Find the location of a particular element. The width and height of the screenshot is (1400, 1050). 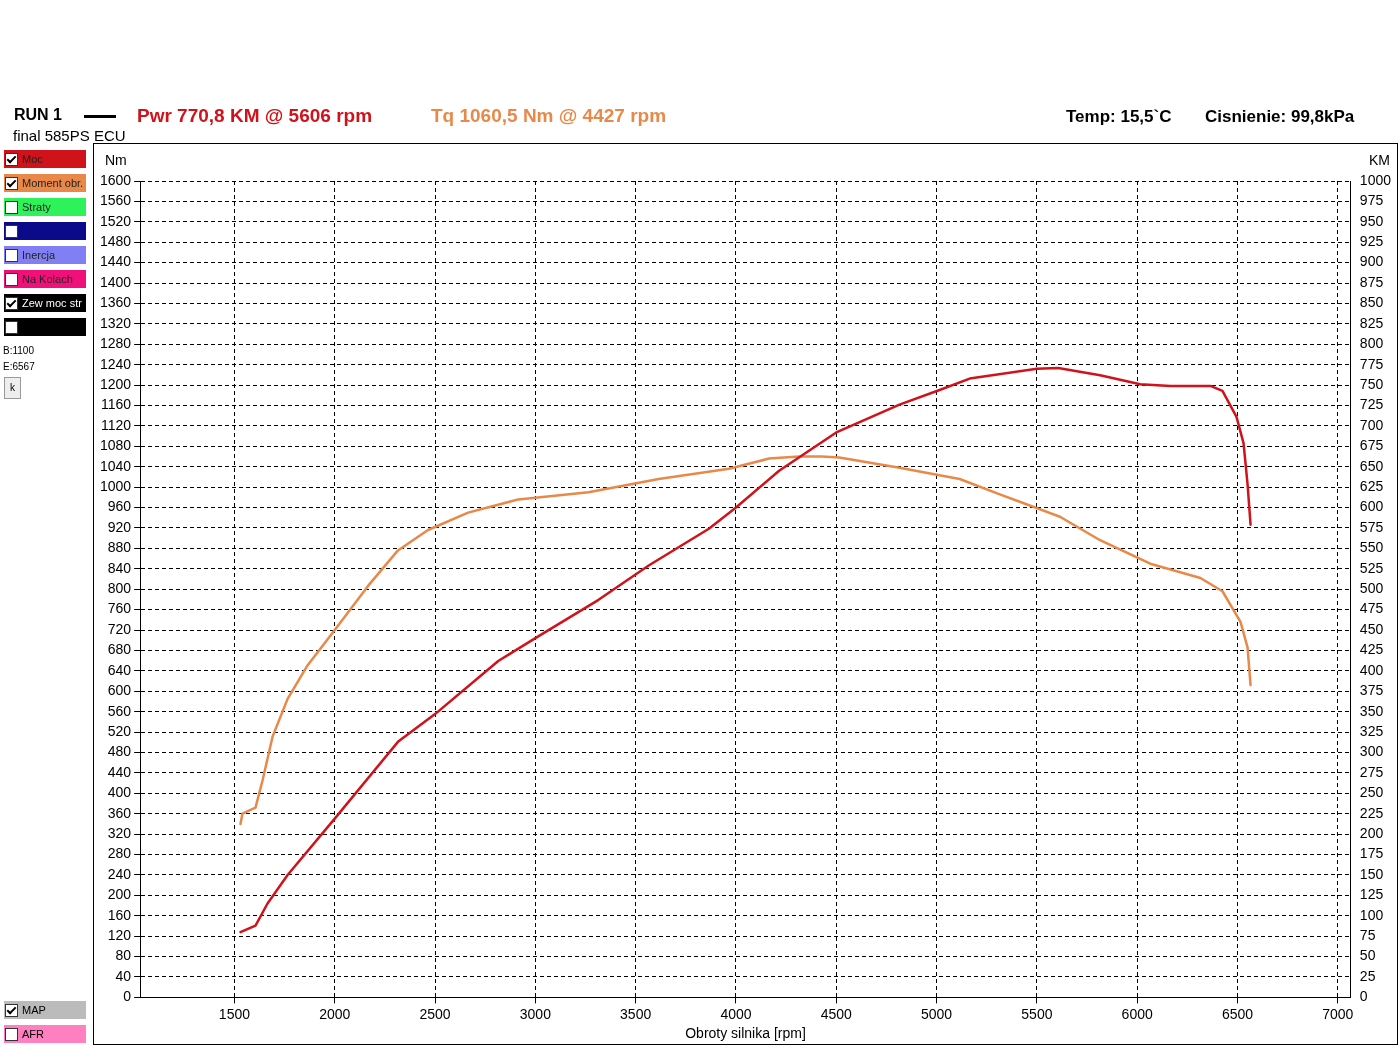

y2-tick-label: 725 is located at coordinates (1371, 404).